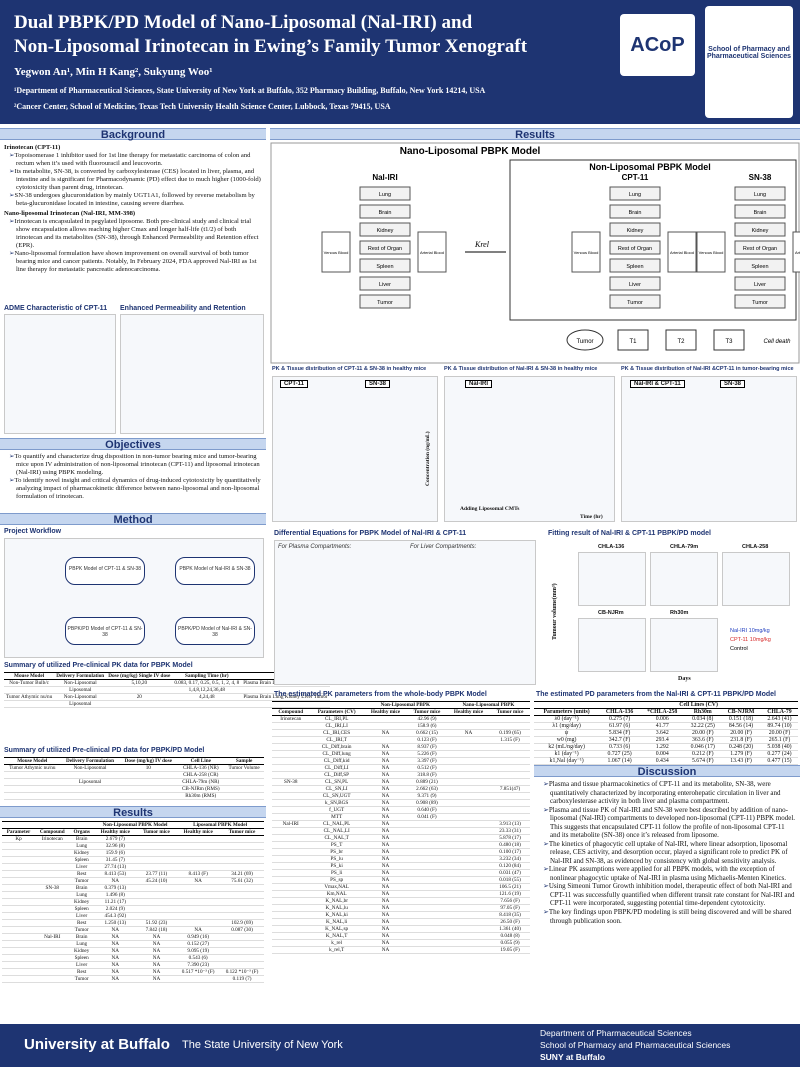 The height and width of the screenshot is (1067, 800). Describe the element at coordinates (133, 839) in the screenshot. I see `row: Kp Irinotecan Brain 2.679 (7)` at that location.